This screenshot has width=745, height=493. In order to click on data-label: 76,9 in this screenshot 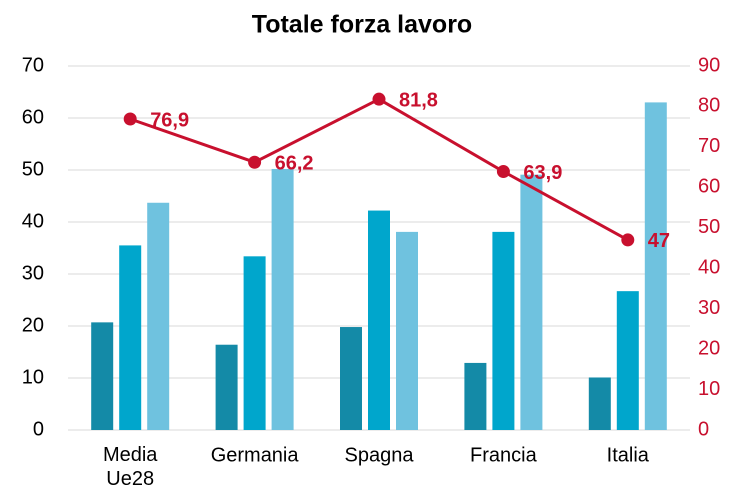, I will do `click(169, 120)`.